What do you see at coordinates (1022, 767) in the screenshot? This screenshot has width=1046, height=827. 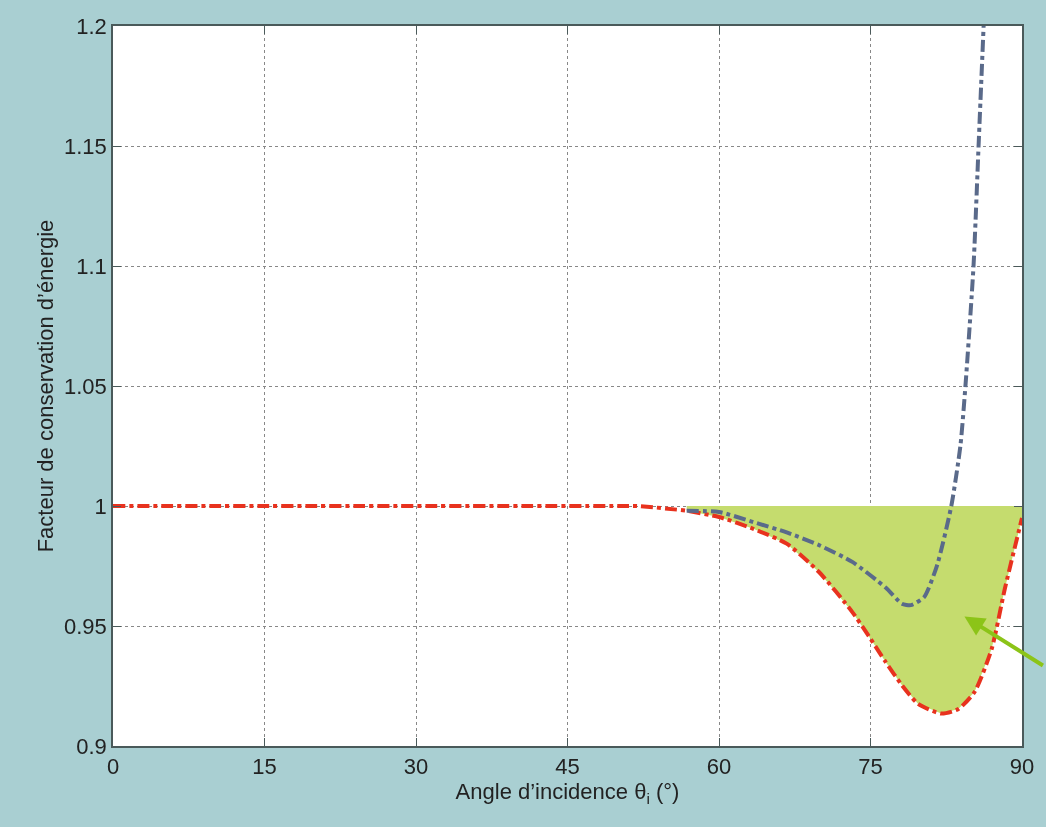 I see `x-tick-label: 90` at bounding box center [1022, 767].